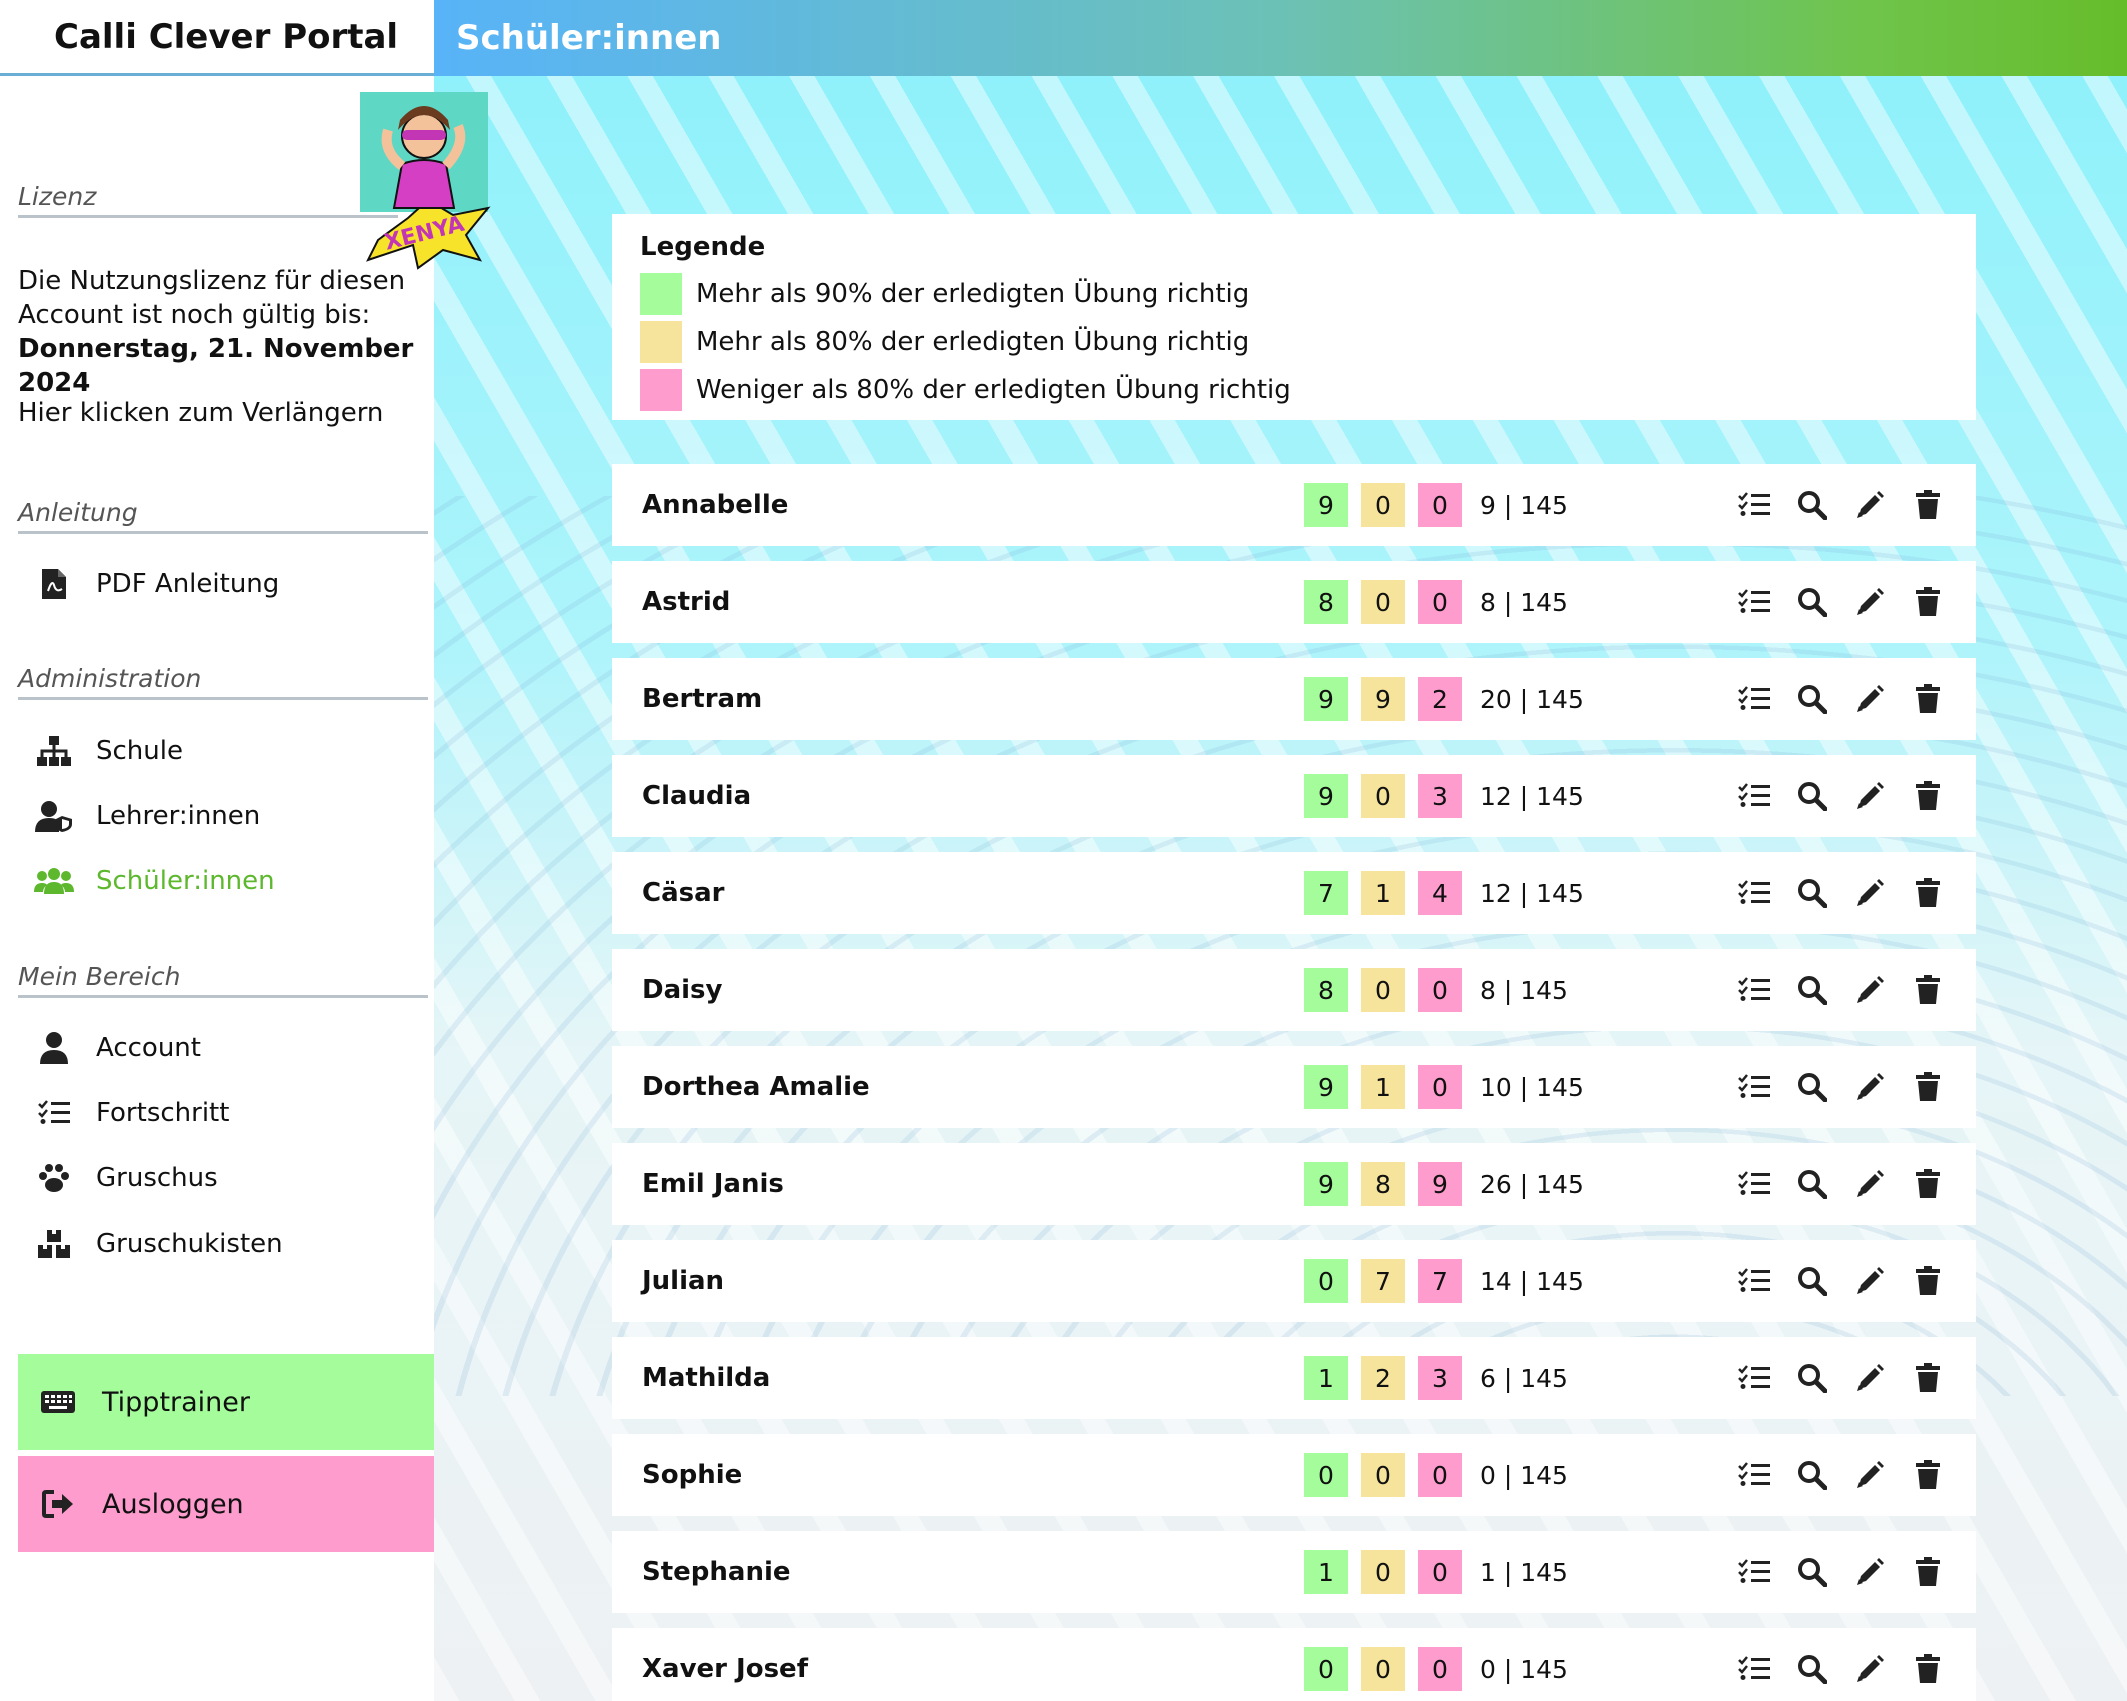 This screenshot has height=1701, width=2127. I want to click on section-title-my-area: Mein Bereich, so click(223, 980).